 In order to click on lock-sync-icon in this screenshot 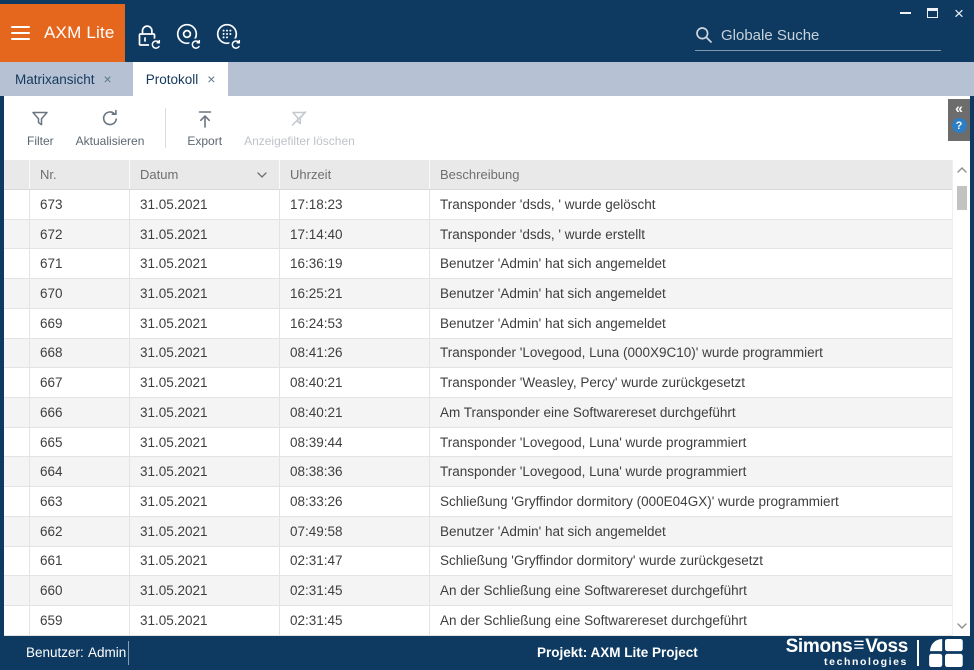, I will do `click(149, 37)`.